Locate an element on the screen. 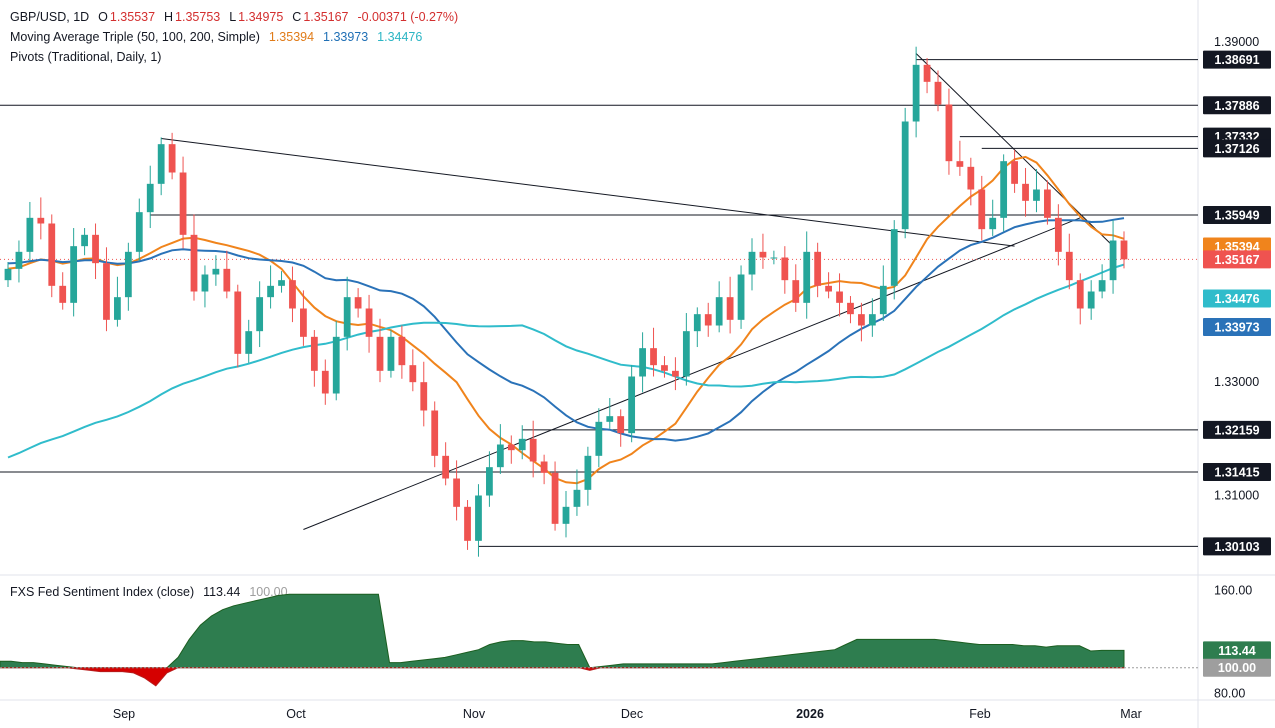  price-tick-label: 1.31000 is located at coordinates (1236, 496).